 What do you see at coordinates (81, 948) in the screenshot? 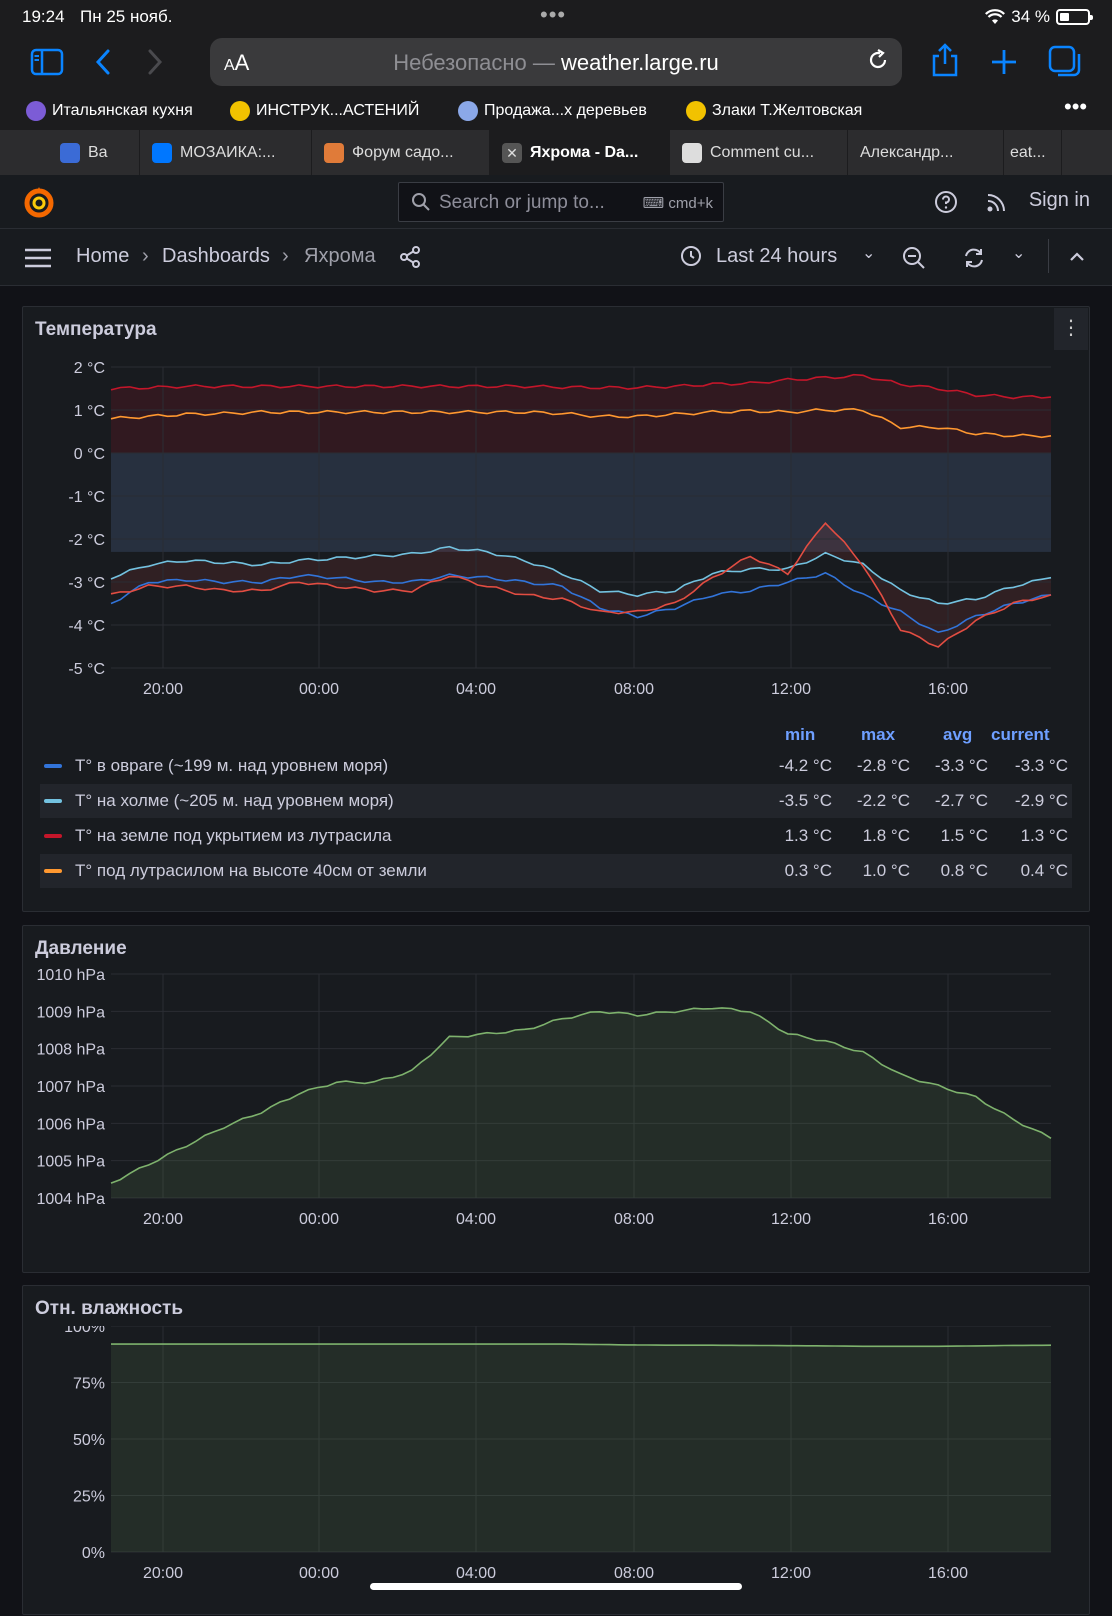
I see `panel-title: Давление` at bounding box center [81, 948].